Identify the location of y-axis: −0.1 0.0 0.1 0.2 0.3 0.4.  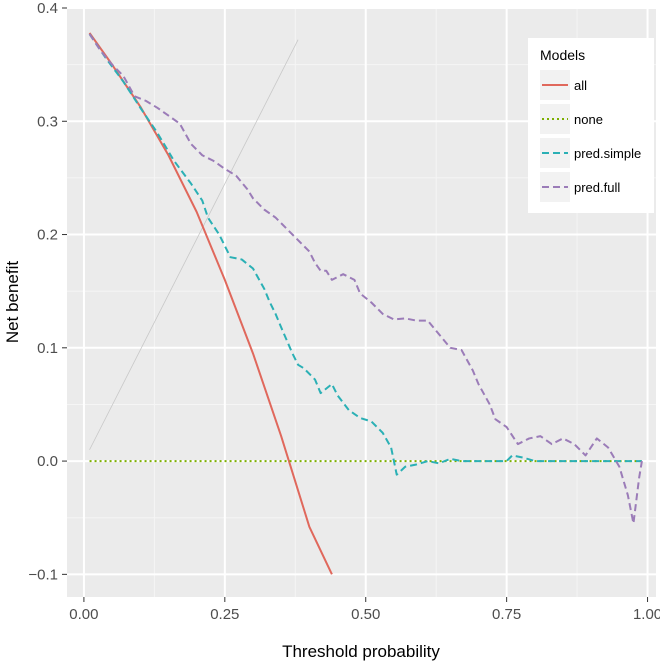
(47, 291).